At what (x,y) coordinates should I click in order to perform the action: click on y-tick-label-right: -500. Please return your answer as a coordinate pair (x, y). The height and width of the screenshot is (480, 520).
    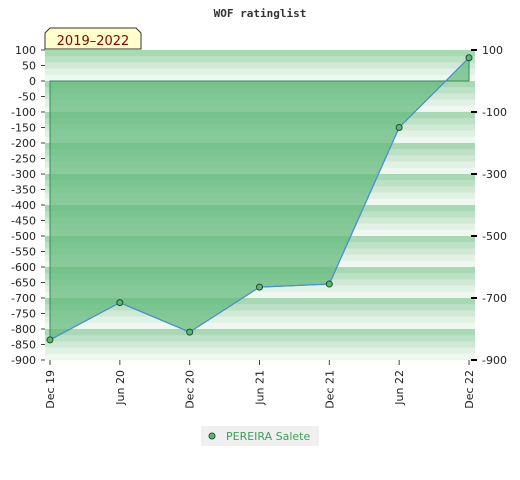
    Looking at the image, I should click on (494, 236).